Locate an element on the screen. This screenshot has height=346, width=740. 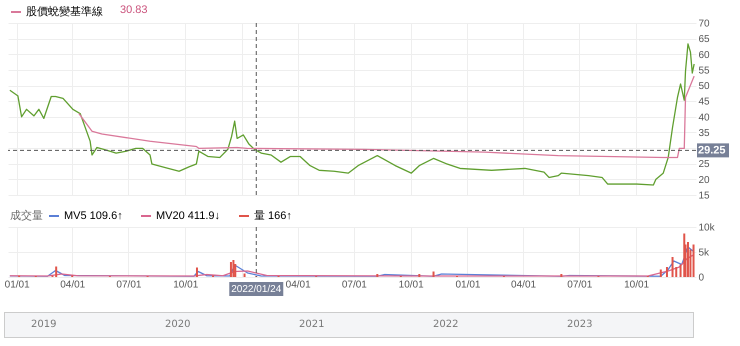
legend-label: 股價蛻變基準線 is located at coordinates (64, 11).